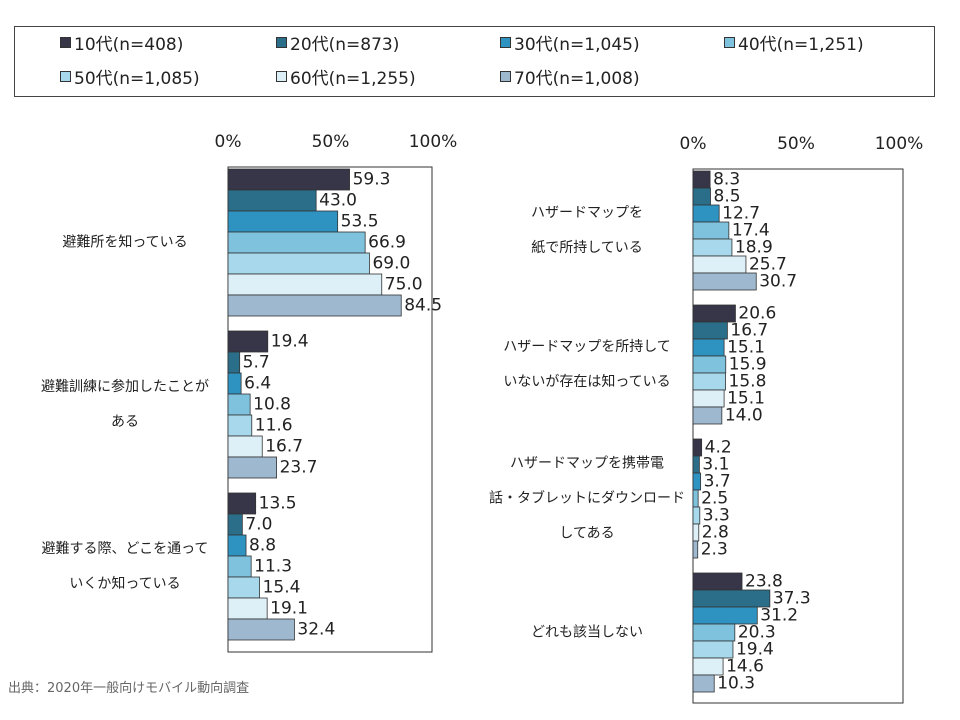 This screenshot has width=960, height=720. Describe the element at coordinates (751, 231) in the screenshot. I see `data-label: 17.4` at that location.